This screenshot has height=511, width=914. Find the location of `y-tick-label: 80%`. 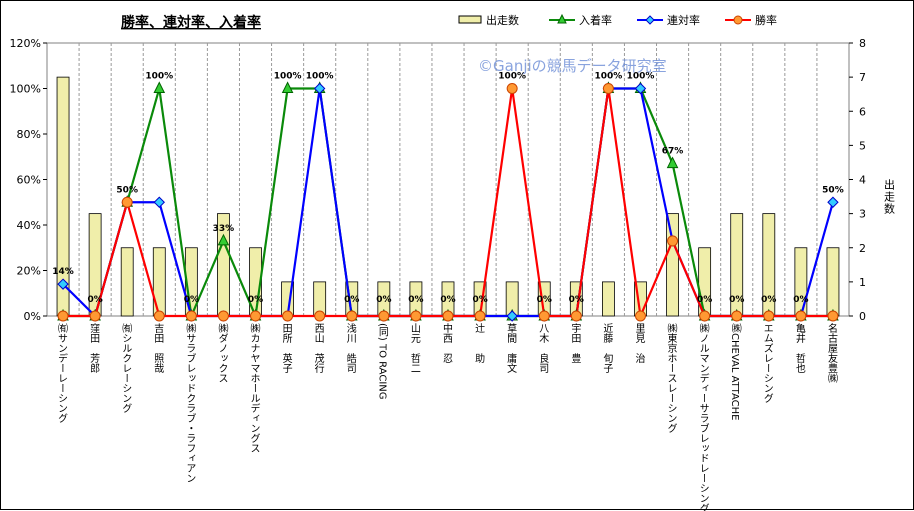

y-tick-label: 80% is located at coordinates (29, 134).